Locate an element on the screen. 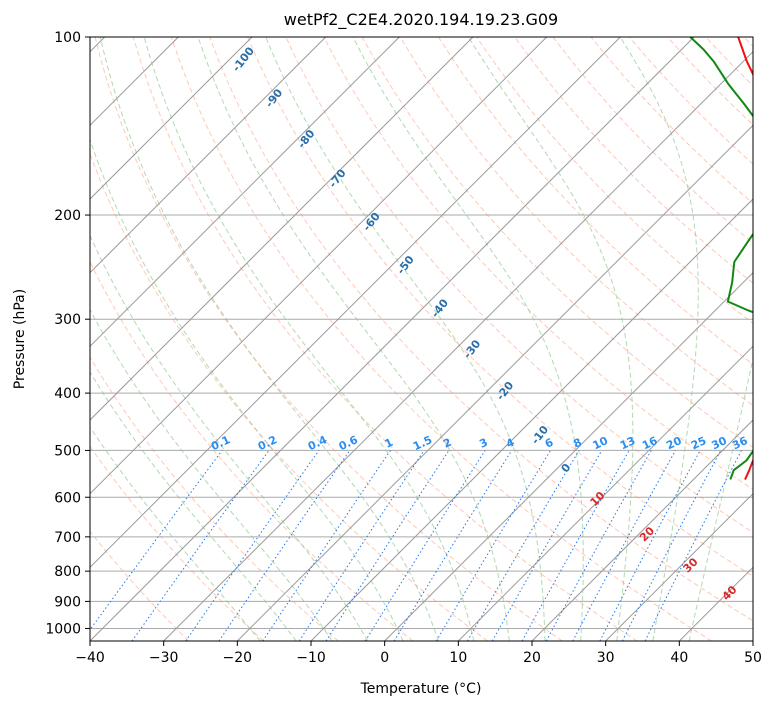  y-tick-label: 400 is located at coordinates (67, 394).